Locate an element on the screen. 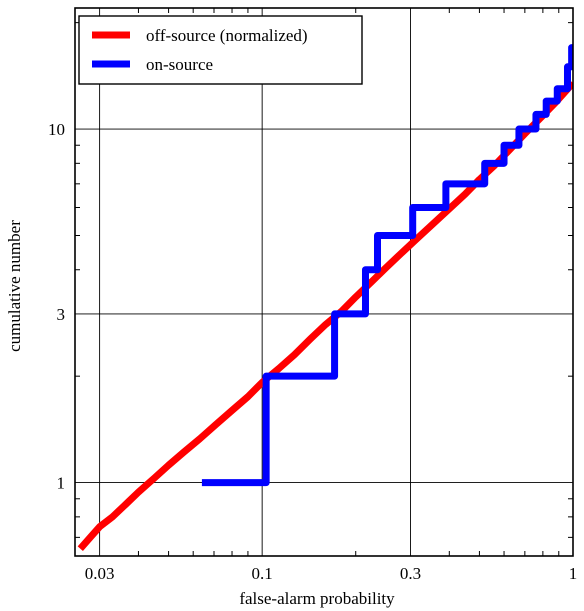 This screenshot has height=611, width=584. legend: off-source (normalized) on-source is located at coordinates (220, 50).